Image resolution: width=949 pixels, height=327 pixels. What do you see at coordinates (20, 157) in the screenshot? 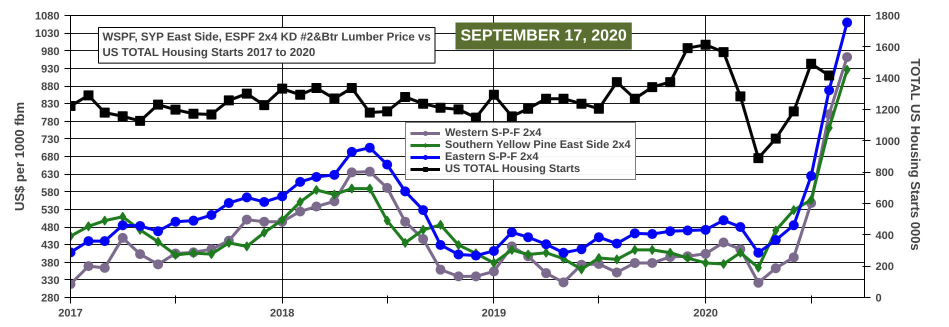
I see `y-axis-title: US$ per 1000 fbm` at bounding box center [20, 157].